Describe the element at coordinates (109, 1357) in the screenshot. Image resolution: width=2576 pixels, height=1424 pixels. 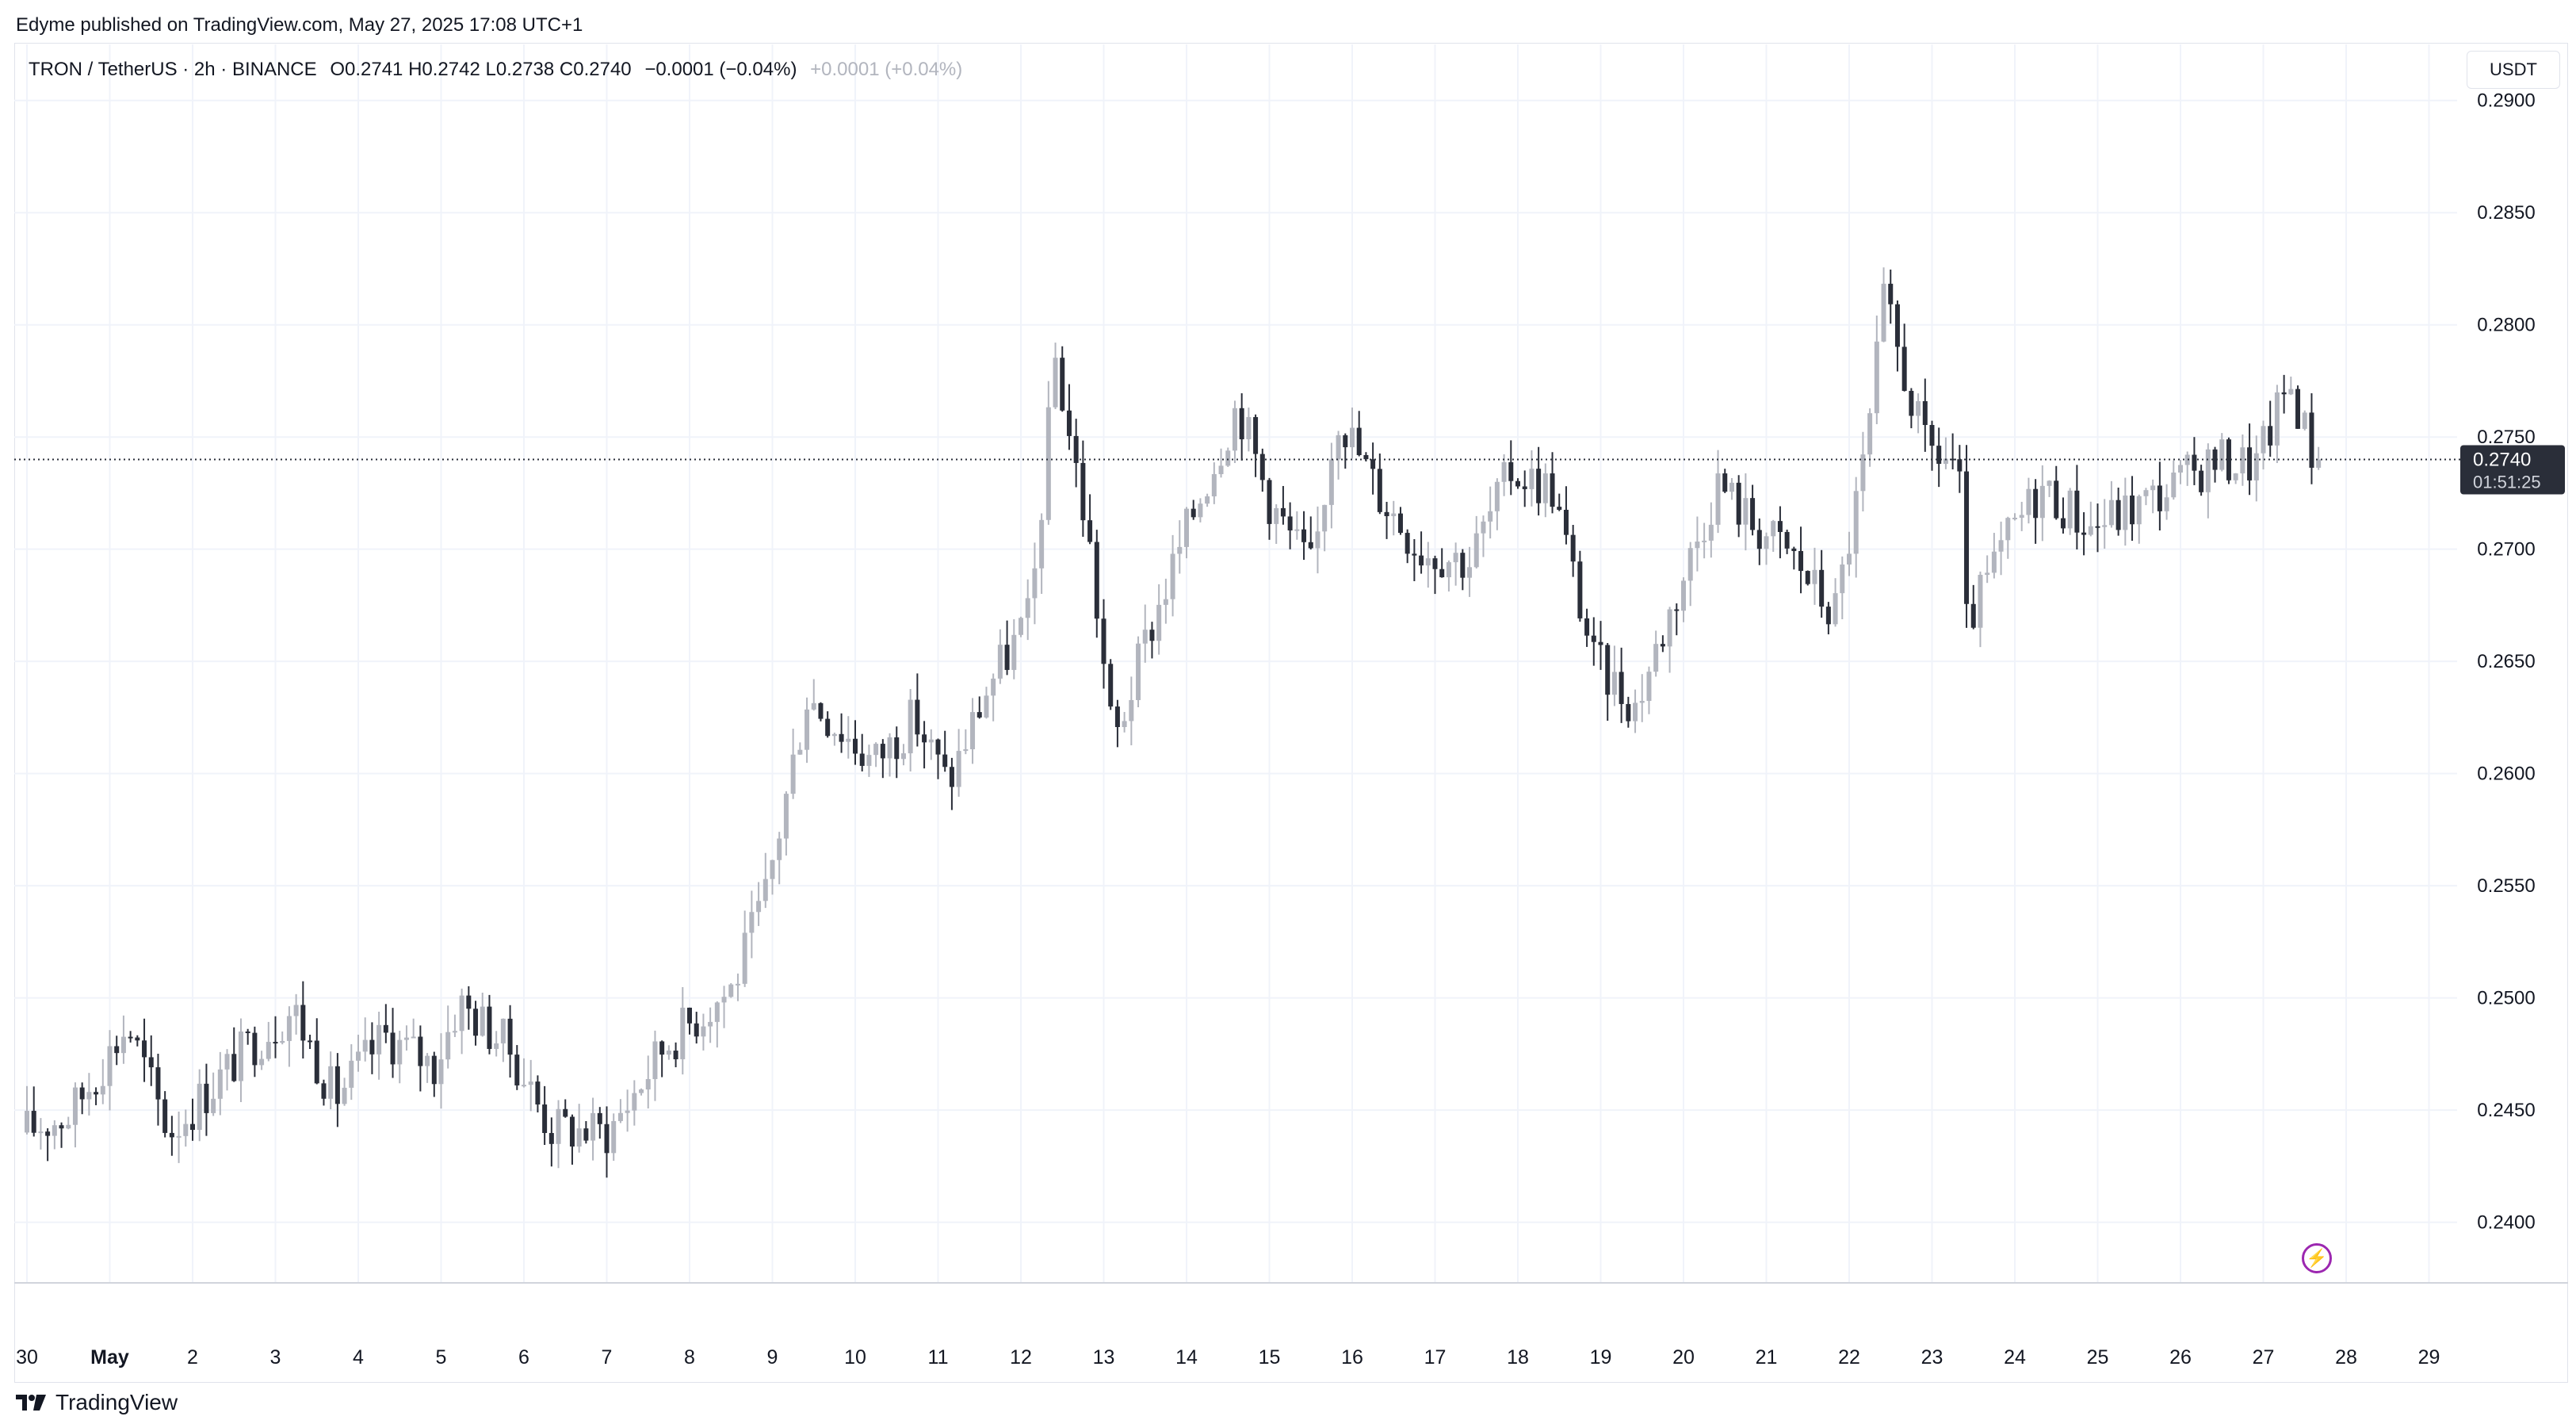
I see `time-tick-label: May` at that location.